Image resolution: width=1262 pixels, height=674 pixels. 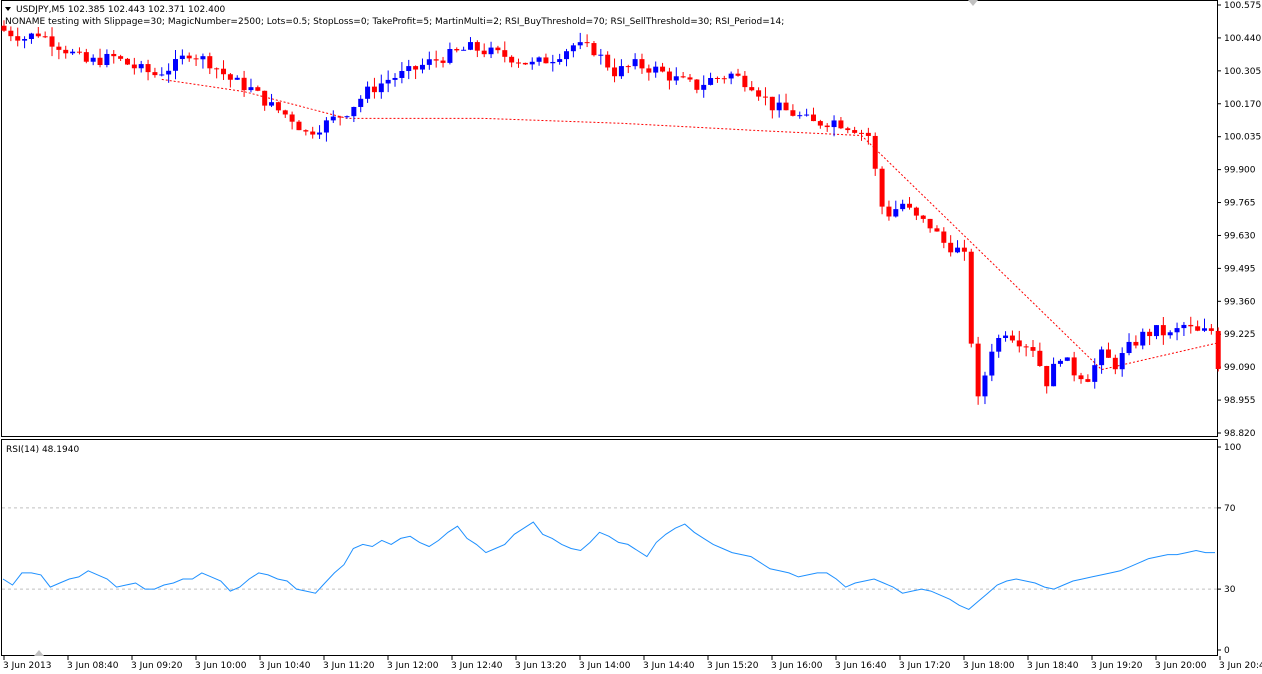 I want to click on time-tick-label: 3 Jun 09:20, so click(x=157, y=666).